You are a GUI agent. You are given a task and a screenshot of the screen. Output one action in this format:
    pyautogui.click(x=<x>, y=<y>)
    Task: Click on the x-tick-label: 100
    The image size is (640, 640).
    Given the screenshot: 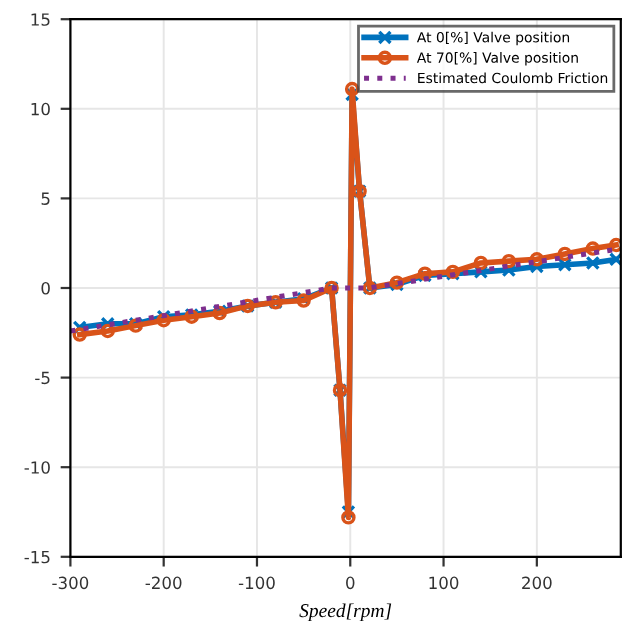 What is the action you would take?
    pyautogui.click(x=444, y=583)
    